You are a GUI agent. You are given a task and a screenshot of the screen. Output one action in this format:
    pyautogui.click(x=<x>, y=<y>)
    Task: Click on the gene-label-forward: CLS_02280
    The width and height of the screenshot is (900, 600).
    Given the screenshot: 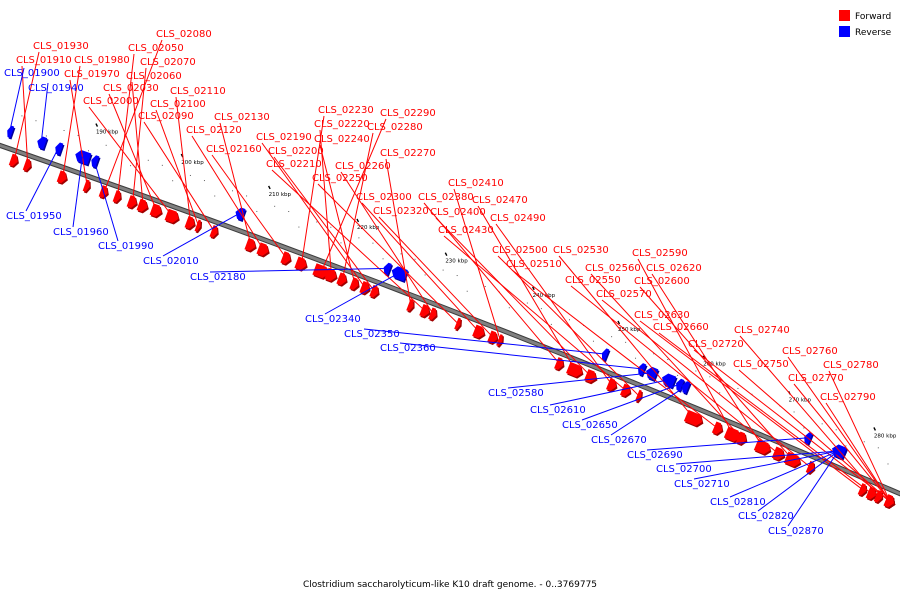 What is the action you would take?
    pyautogui.click(x=395, y=127)
    